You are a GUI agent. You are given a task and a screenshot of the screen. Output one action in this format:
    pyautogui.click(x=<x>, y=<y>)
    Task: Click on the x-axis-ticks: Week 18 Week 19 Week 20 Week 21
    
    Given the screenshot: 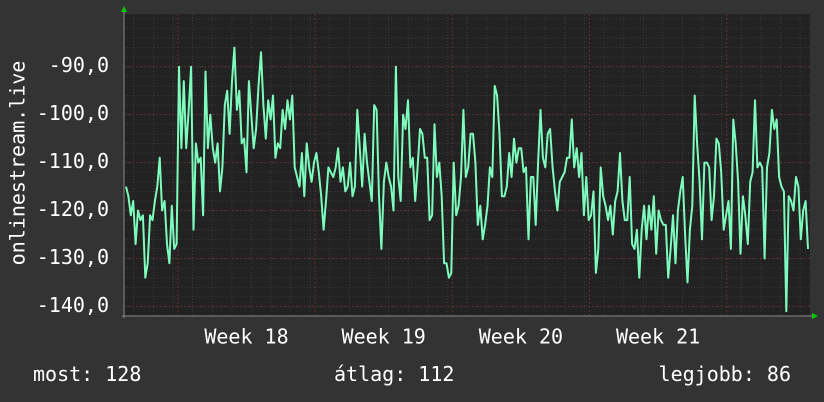 What is the action you would take?
    pyautogui.click(x=452, y=337)
    